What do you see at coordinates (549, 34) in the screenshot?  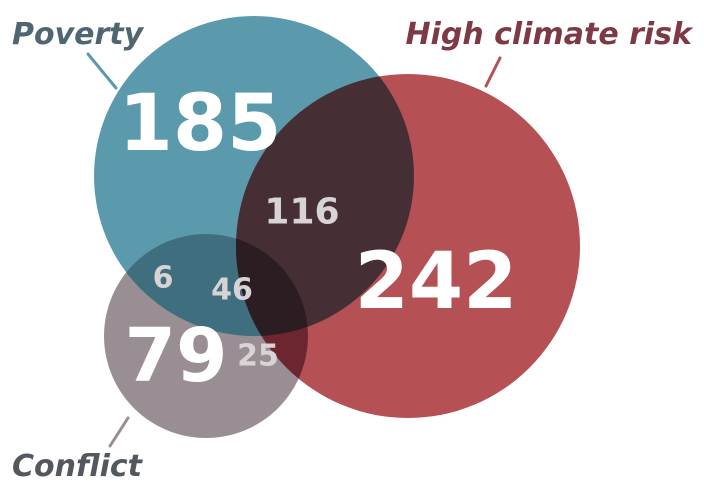 I see `climate-label: High climate risk` at bounding box center [549, 34].